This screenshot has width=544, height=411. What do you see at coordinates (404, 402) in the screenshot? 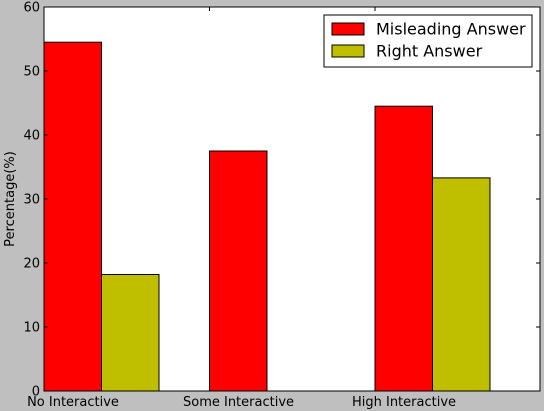
I see `x-tick-label: High Interactive` at bounding box center [404, 402].